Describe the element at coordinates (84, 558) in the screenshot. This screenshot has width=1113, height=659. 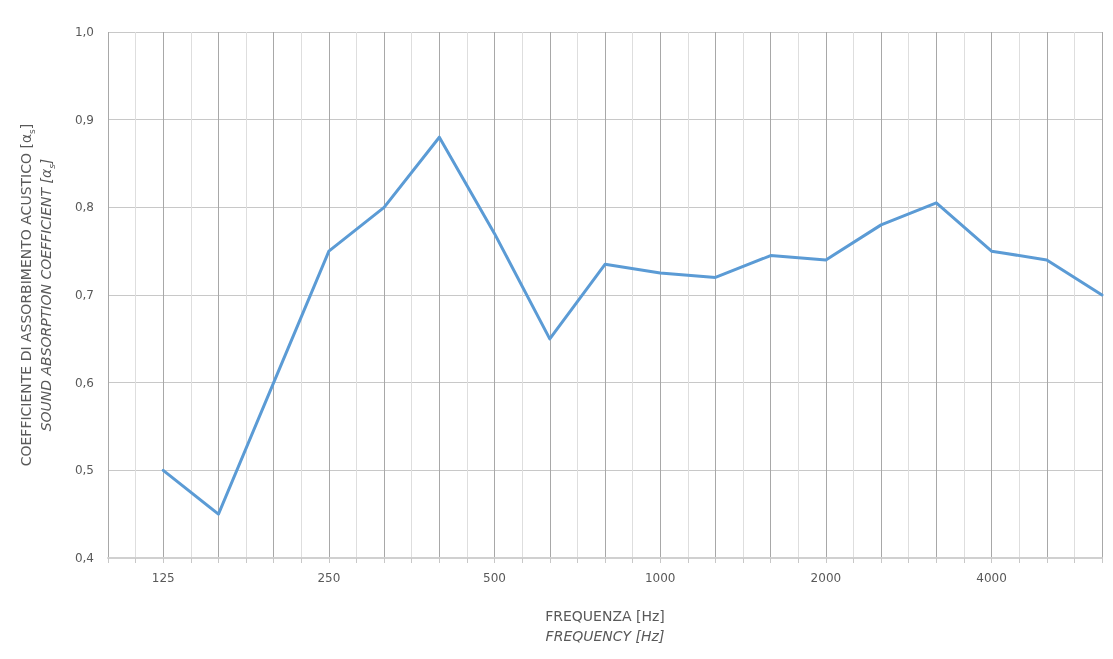
I see `y-tick-label: 0,4` at that location.